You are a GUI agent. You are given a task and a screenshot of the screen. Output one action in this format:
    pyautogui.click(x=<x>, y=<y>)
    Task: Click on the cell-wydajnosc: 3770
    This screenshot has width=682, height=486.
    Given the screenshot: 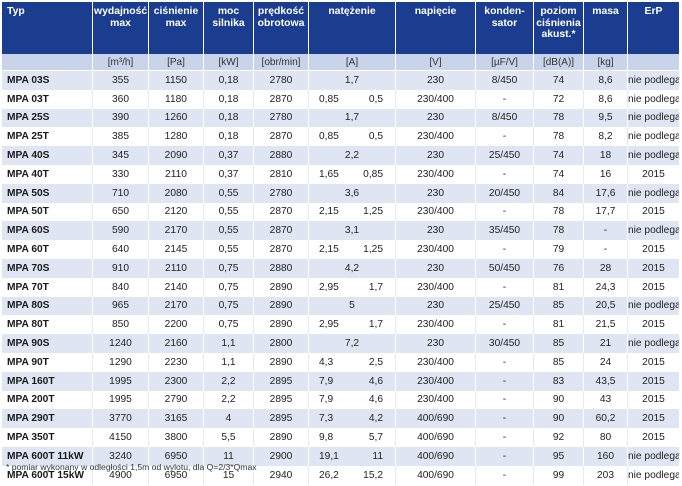 What is the action you would take?
    pyautogui.click(x=121, y=419)
    